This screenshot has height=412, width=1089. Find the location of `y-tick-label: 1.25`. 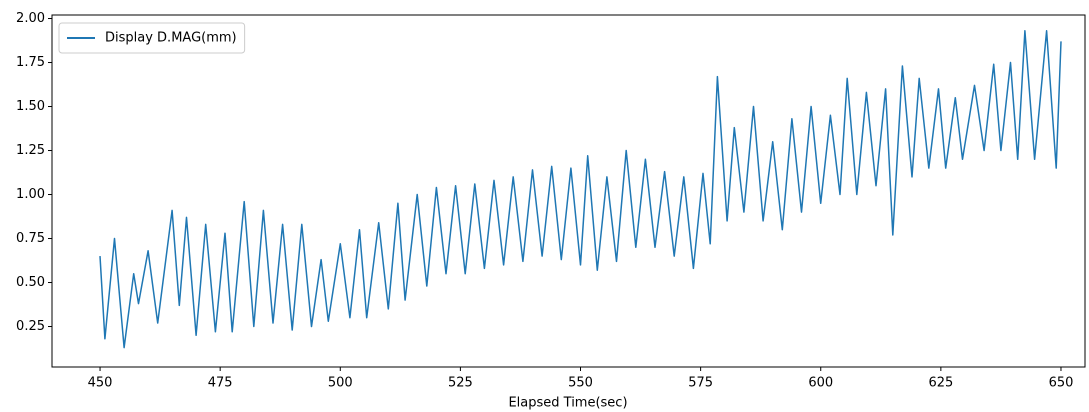

y-tick-label: 1.25 is located at coordinates (30, 150).